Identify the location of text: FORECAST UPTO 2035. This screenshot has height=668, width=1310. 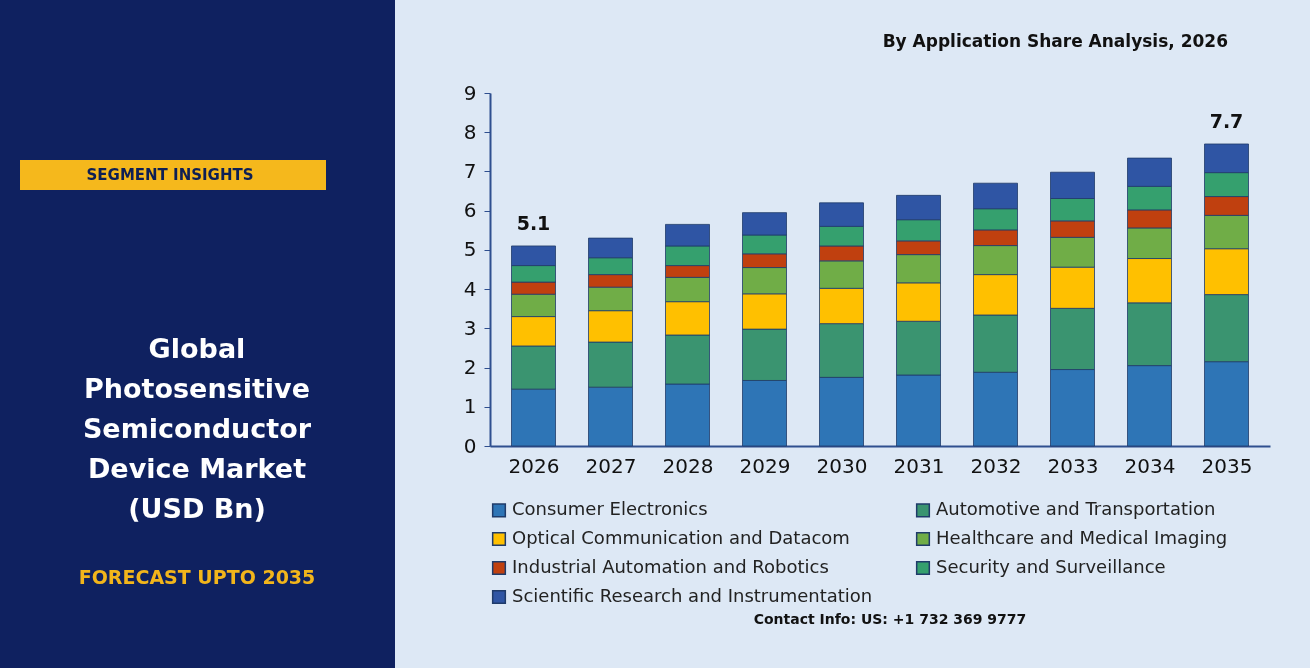
(197, 577).